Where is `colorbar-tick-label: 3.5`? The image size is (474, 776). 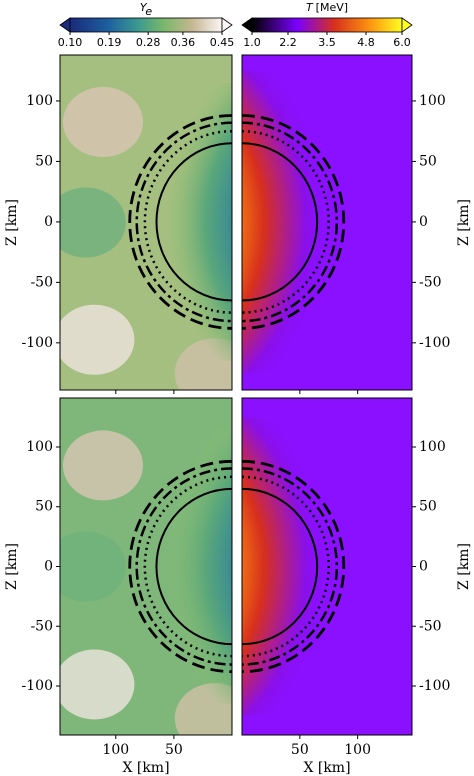 colorbar-tick-label: 3.5 is located at coordinates (327, 42).